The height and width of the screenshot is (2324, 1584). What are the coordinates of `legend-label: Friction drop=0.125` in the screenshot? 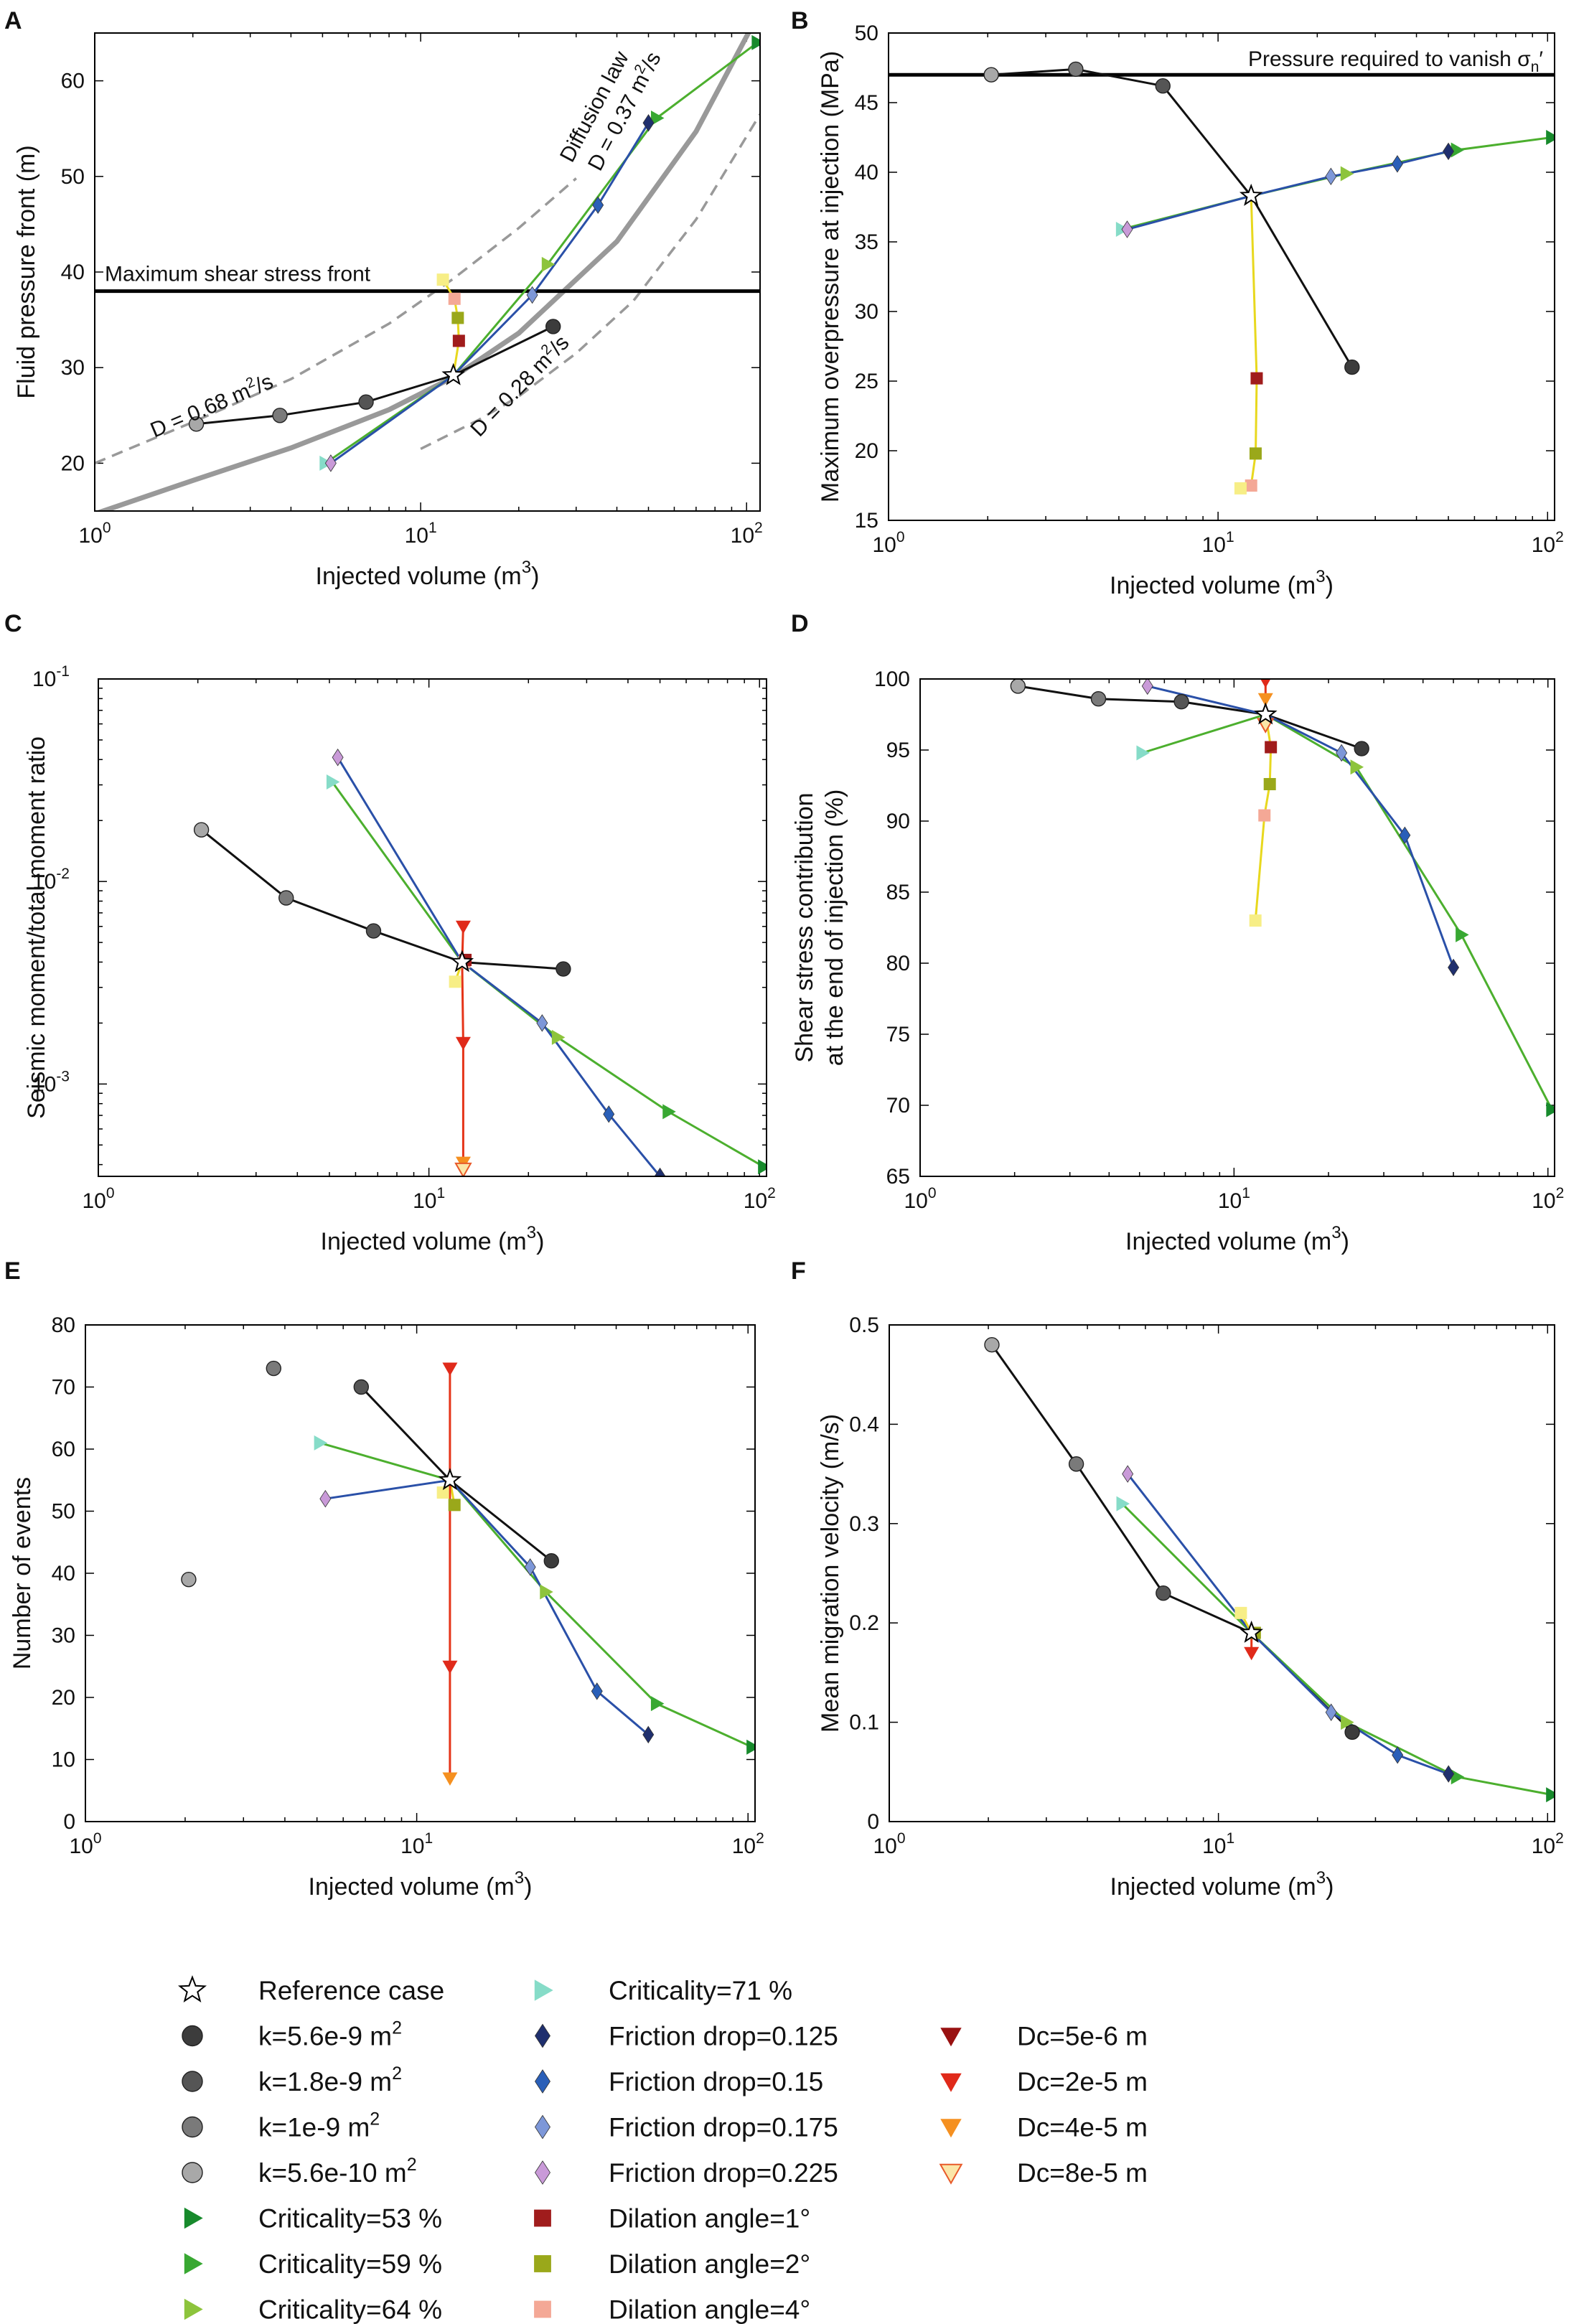 It's located at (724, 2036).